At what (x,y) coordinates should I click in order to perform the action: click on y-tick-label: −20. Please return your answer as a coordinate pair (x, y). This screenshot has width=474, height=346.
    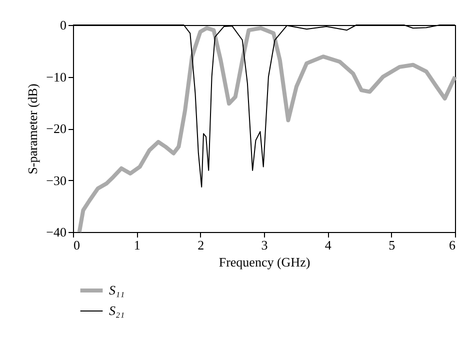
    Looking at the image, I should click on (56, 128).